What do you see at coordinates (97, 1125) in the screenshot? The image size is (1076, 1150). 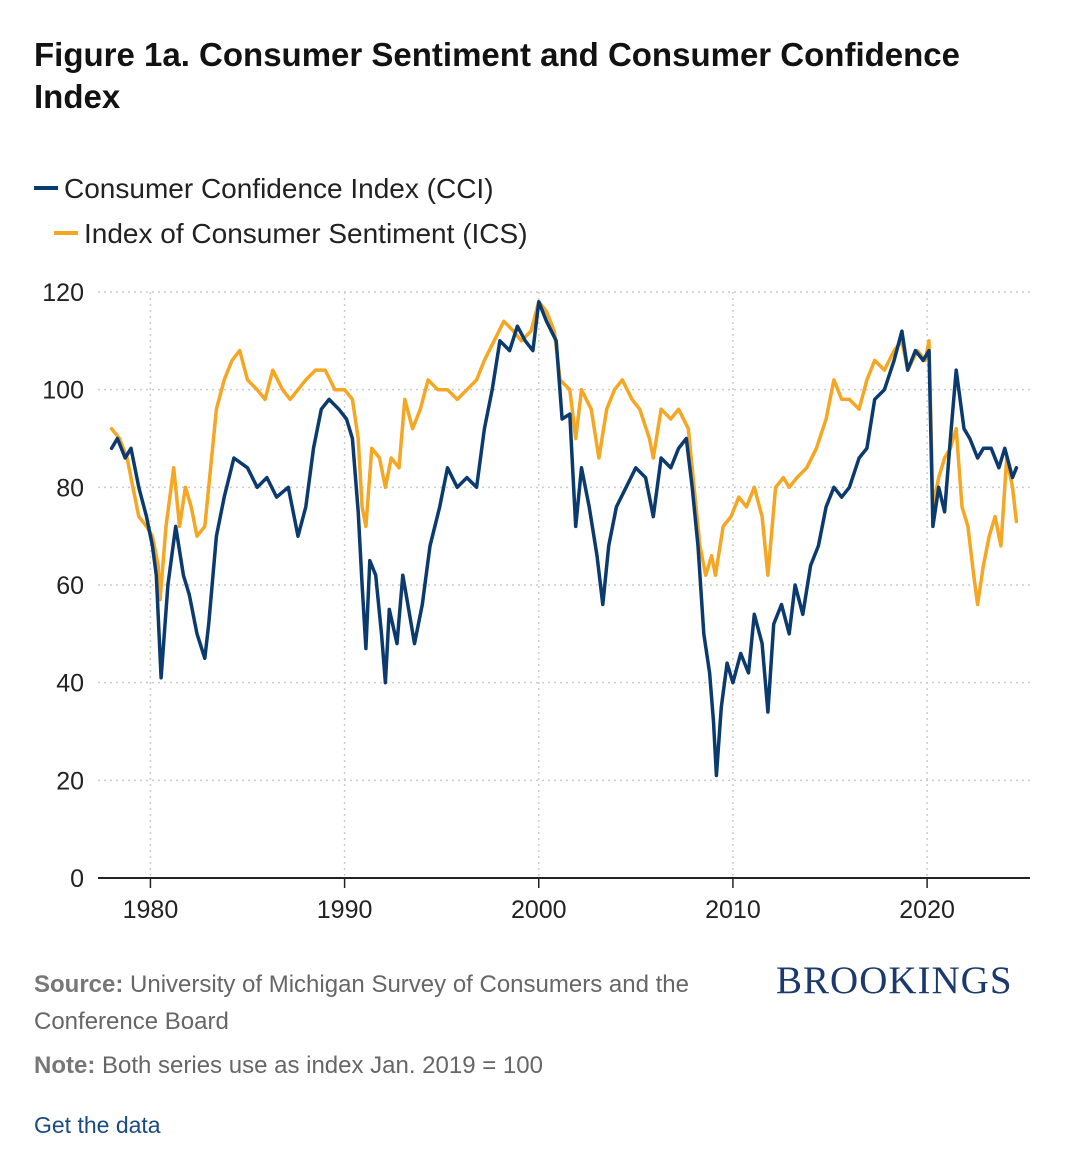 I see `get-the-data-link: Get the data` at bounding box center [97, 1125].